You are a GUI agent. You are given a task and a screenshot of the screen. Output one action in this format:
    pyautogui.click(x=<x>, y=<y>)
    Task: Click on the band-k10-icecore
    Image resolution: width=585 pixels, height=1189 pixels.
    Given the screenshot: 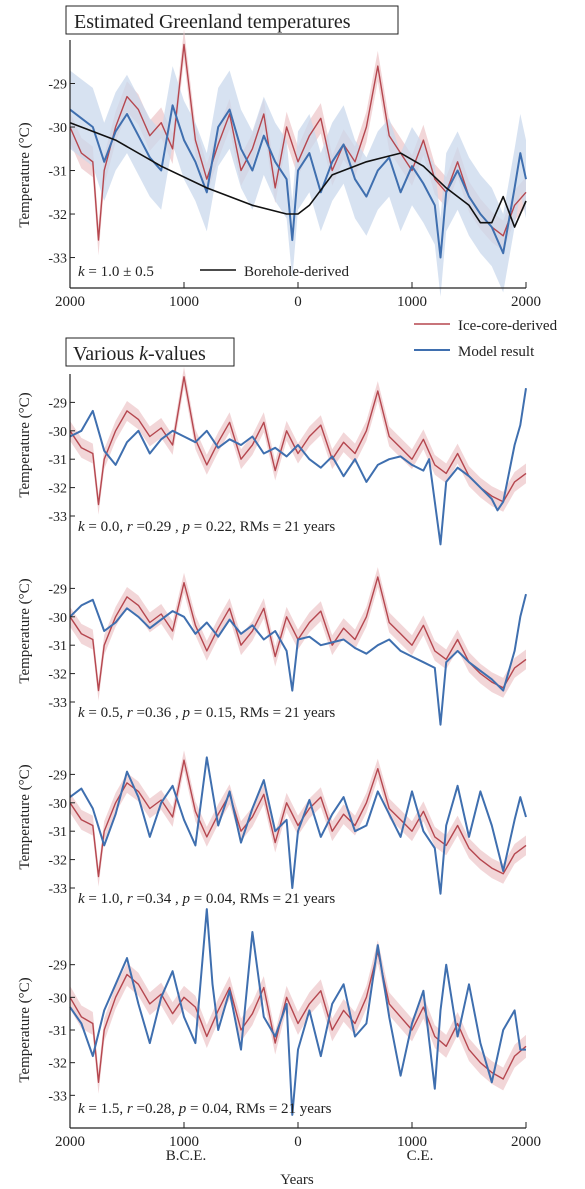 What is the action you would take?
    pyautogui.click(x=298, y=818)
    